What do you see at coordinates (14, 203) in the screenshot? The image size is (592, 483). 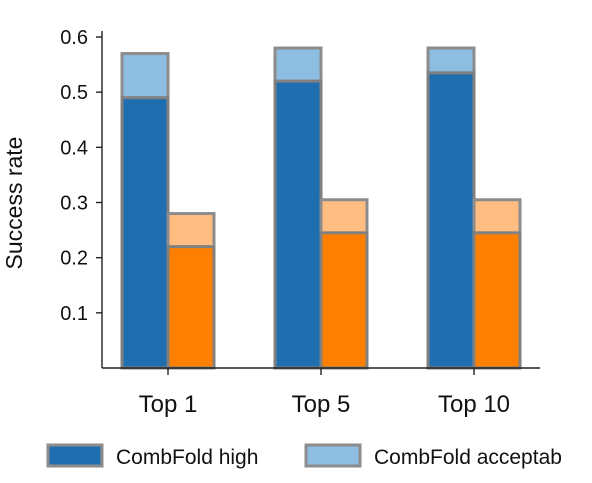 I see `y-axis-title: Success rate` at bounding box center [14, 203].